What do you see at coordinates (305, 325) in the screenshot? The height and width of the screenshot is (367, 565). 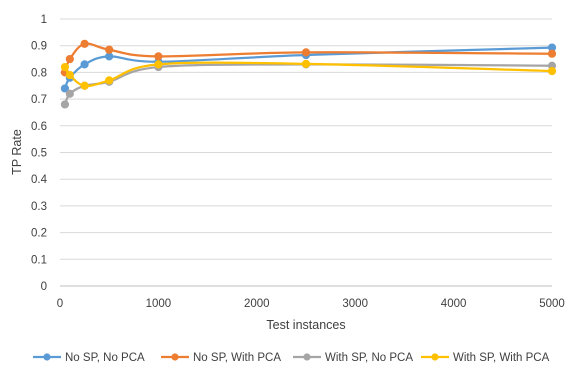 I see `x-axis-title: Test instances` at bounding box center [305, 325].